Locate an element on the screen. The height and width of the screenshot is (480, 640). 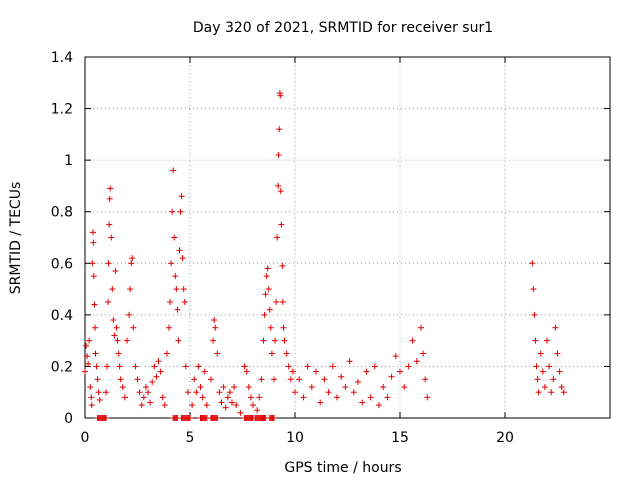
y-tick-label: 0.6 is located at coordinates (62, 264).